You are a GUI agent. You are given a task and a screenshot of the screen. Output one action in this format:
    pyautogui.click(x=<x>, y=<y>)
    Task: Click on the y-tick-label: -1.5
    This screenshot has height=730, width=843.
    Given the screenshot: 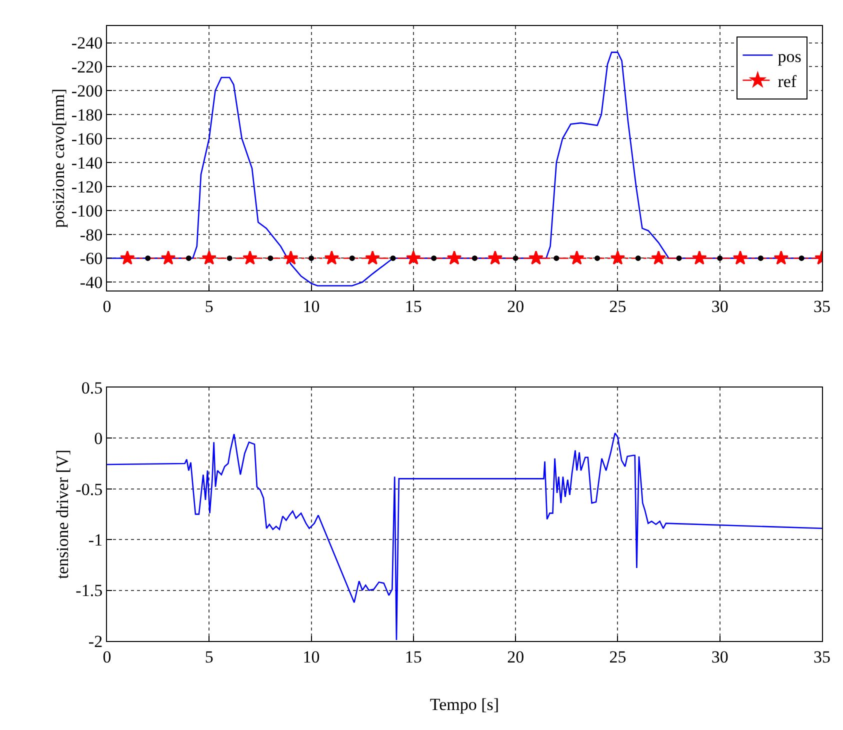 What is the action you would take?
    pyautogui.click(x=89, y=590)
    